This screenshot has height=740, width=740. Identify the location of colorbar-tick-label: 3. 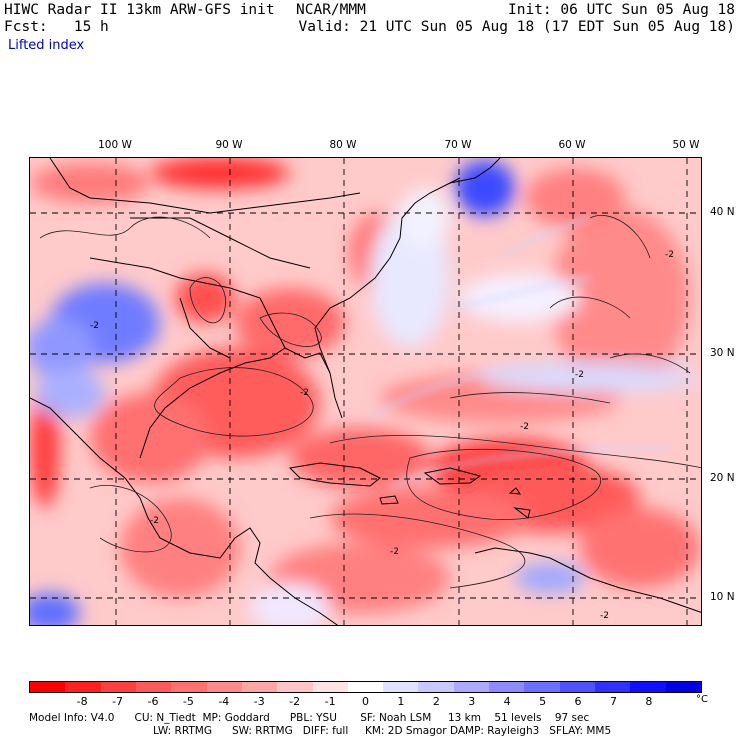
(472, 701).